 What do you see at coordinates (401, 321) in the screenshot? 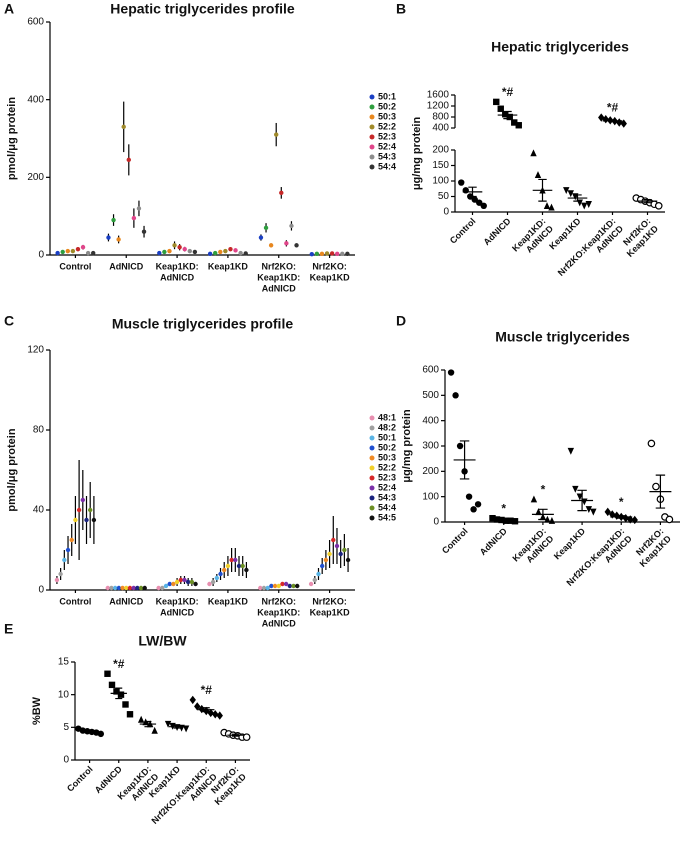
I see `panel-label: D` at bounding box center [401, 321].